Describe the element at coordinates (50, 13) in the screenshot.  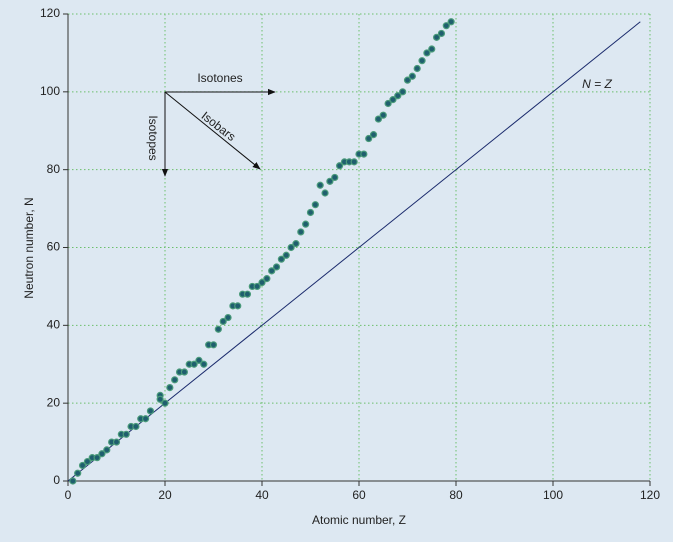
I see `y-tick-label: 120` at that location.